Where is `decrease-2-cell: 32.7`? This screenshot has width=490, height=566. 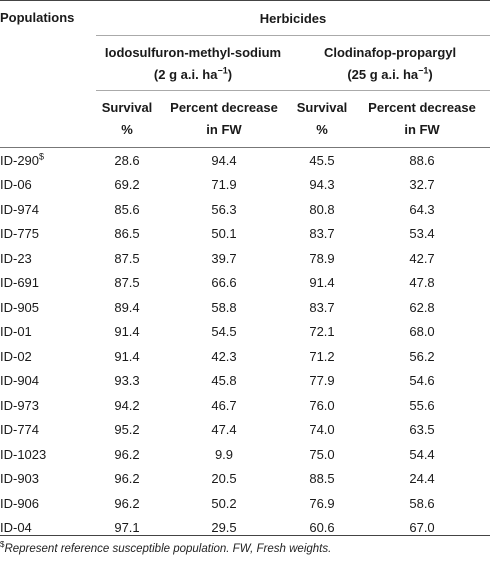
decrease-2-cell: 32.7 is located at coordinates (422, 185).